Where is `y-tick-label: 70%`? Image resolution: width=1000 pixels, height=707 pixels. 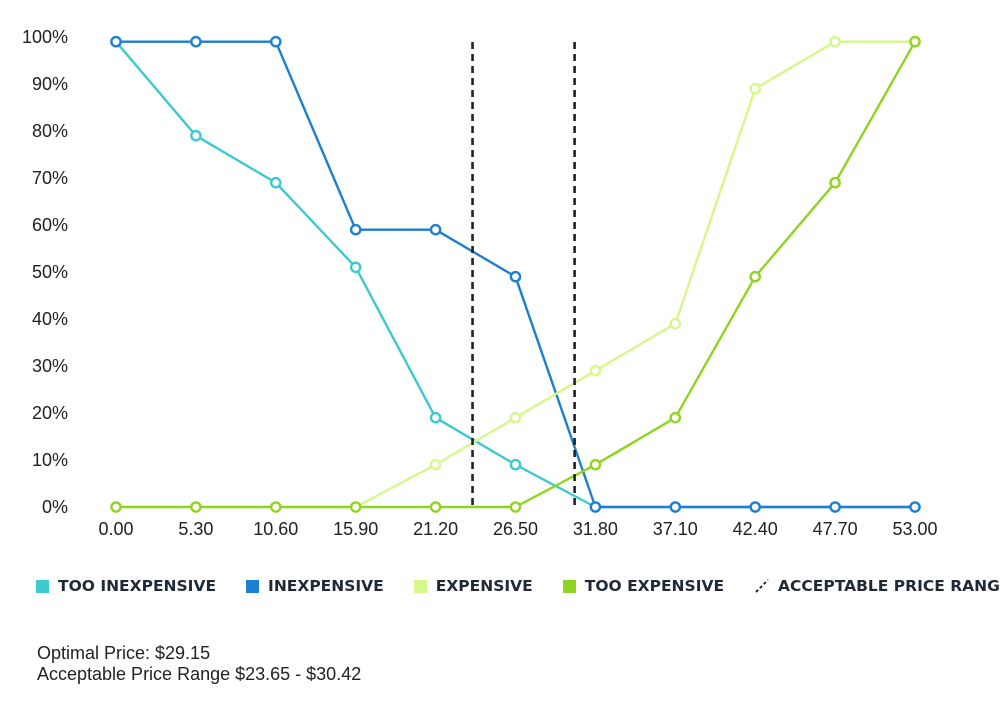
y-tick-label: 70% is located at coordinates (50, 178).